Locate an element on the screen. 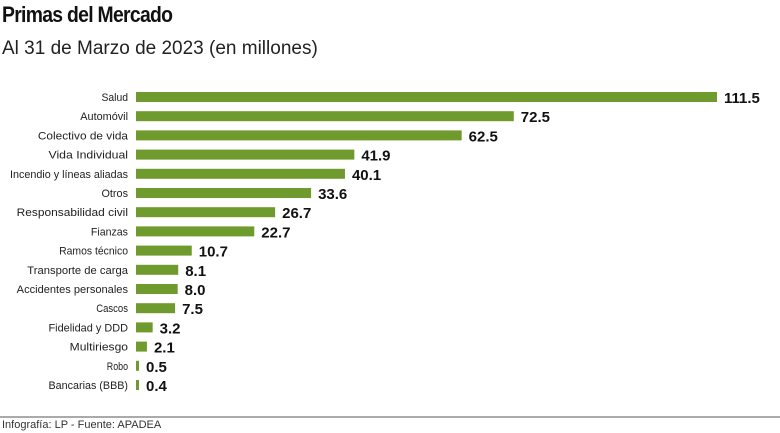 The image size is (780, 433). category-label: Multiriesgo is located at coordinates (99, 348).